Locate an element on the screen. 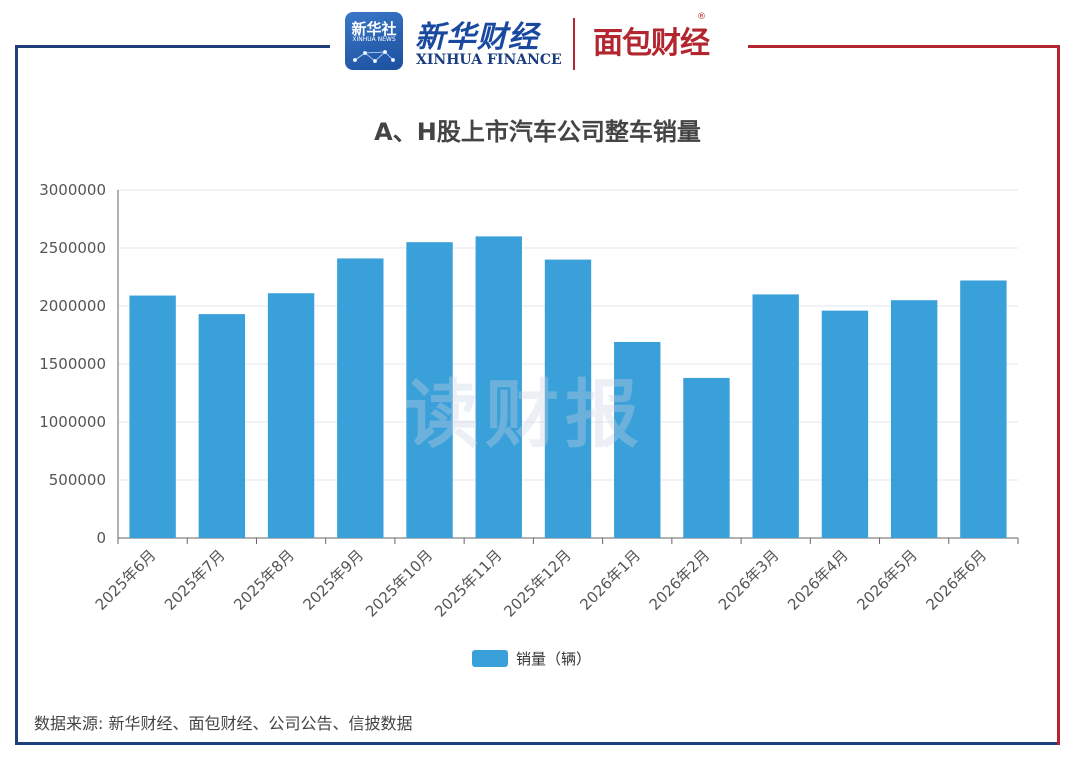 The image size is (1075, 760). x-tick-label: 2026年3月 is located at coordinates (749, 580).